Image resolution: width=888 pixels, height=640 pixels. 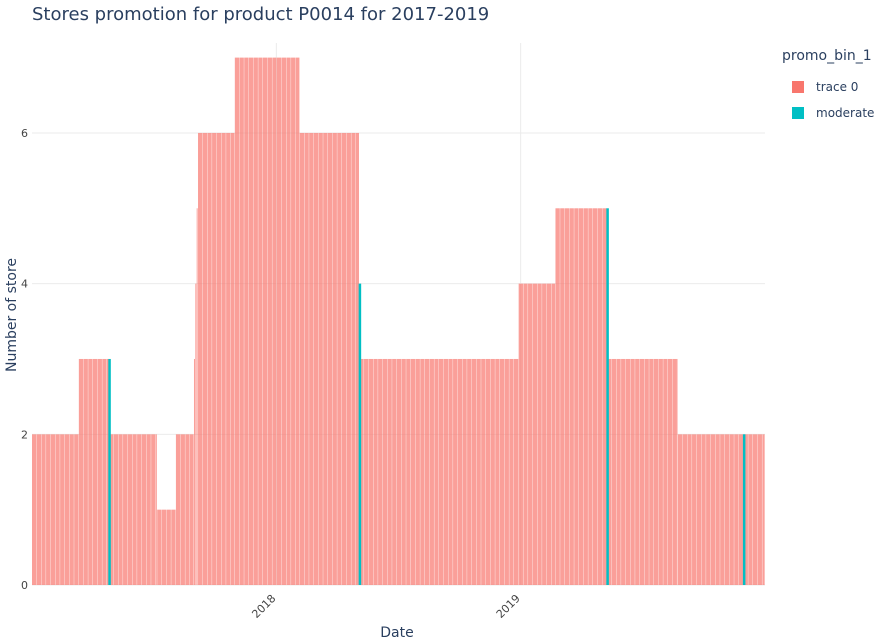 I want to click on legend-item-trace-0: trace 0, so click(x=828, y=87).